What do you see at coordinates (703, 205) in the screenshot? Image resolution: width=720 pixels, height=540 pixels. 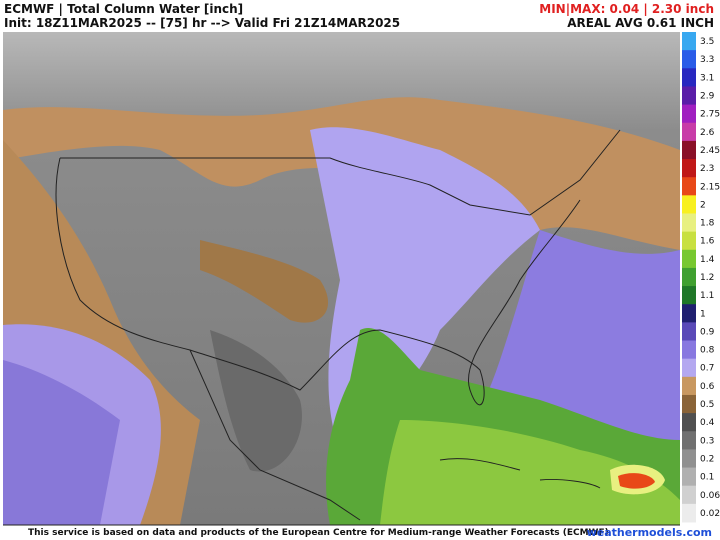 I see `colorbar-label: 2` at bounding box center [703, 205].